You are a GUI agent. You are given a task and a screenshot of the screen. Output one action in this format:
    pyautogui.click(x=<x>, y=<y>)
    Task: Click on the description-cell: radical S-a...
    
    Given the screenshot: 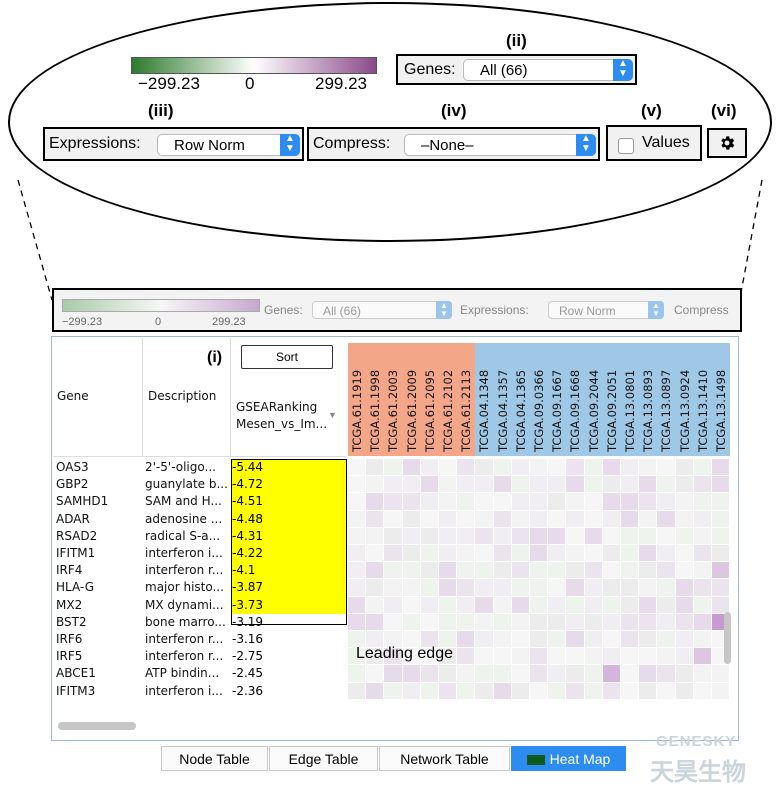 What is the action you would take?
    pyautogui.click(x=183, y=535)
    